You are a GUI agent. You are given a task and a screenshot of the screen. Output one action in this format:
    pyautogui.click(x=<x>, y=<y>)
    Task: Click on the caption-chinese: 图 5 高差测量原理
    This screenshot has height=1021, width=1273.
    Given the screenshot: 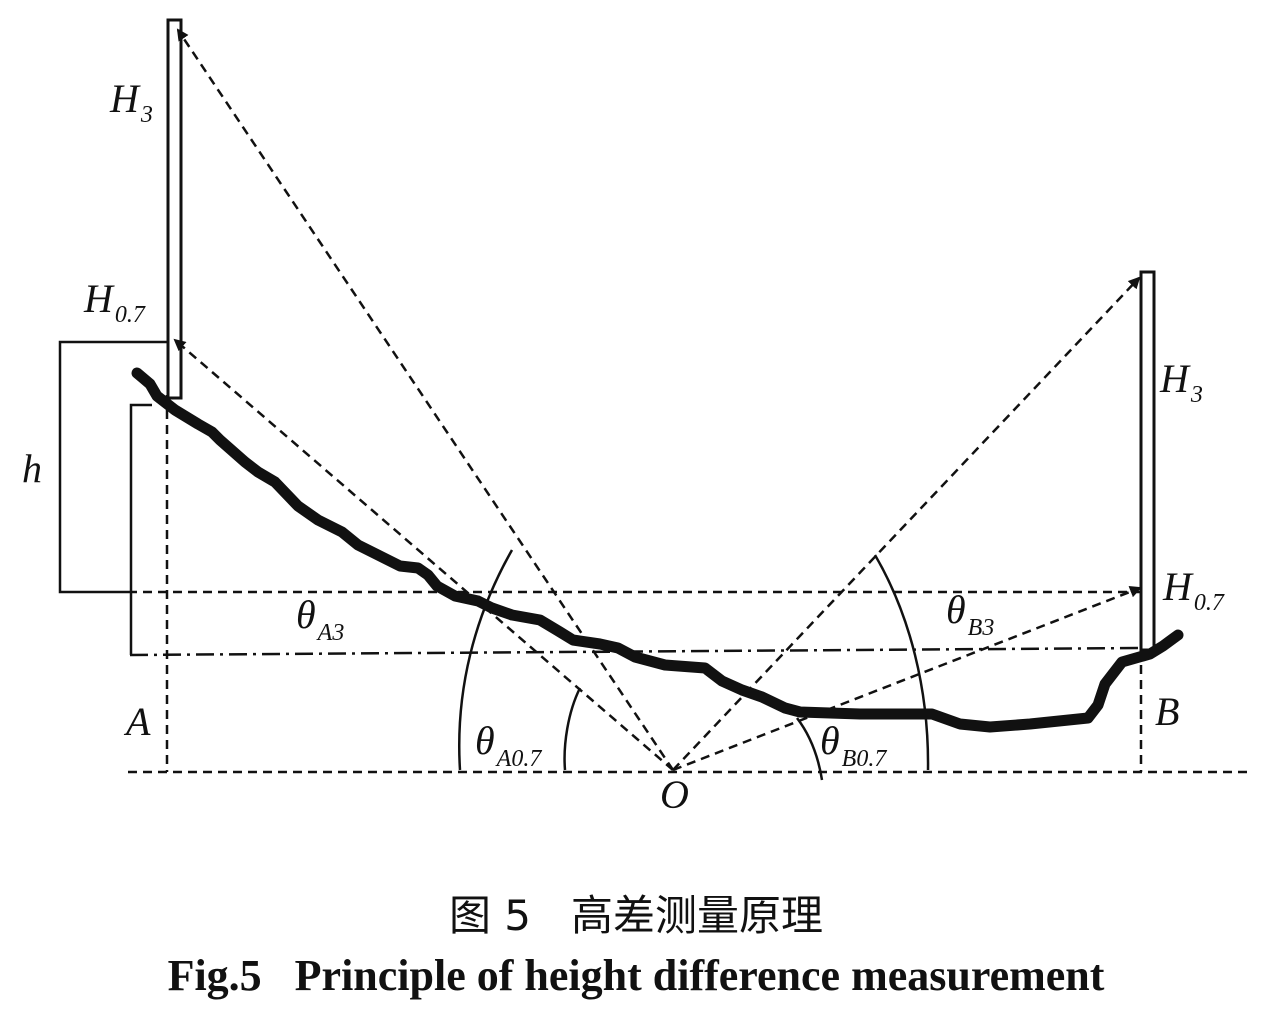 What is the action you would take?
    pyautogui.click(x=636, y=915)
    